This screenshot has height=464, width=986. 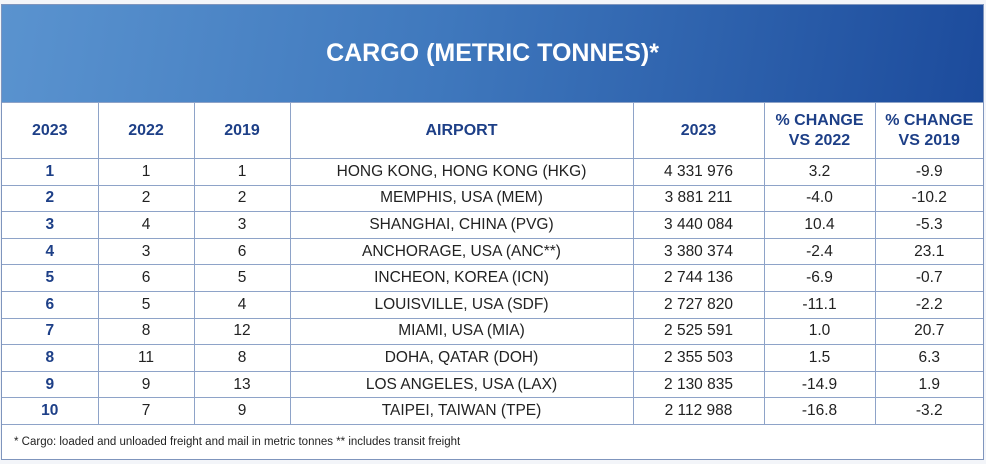 What do you see at coordinates (146, 130) in the screenshot?
I see `header-rank-2022: 2022` at bounding box center [146, 130].